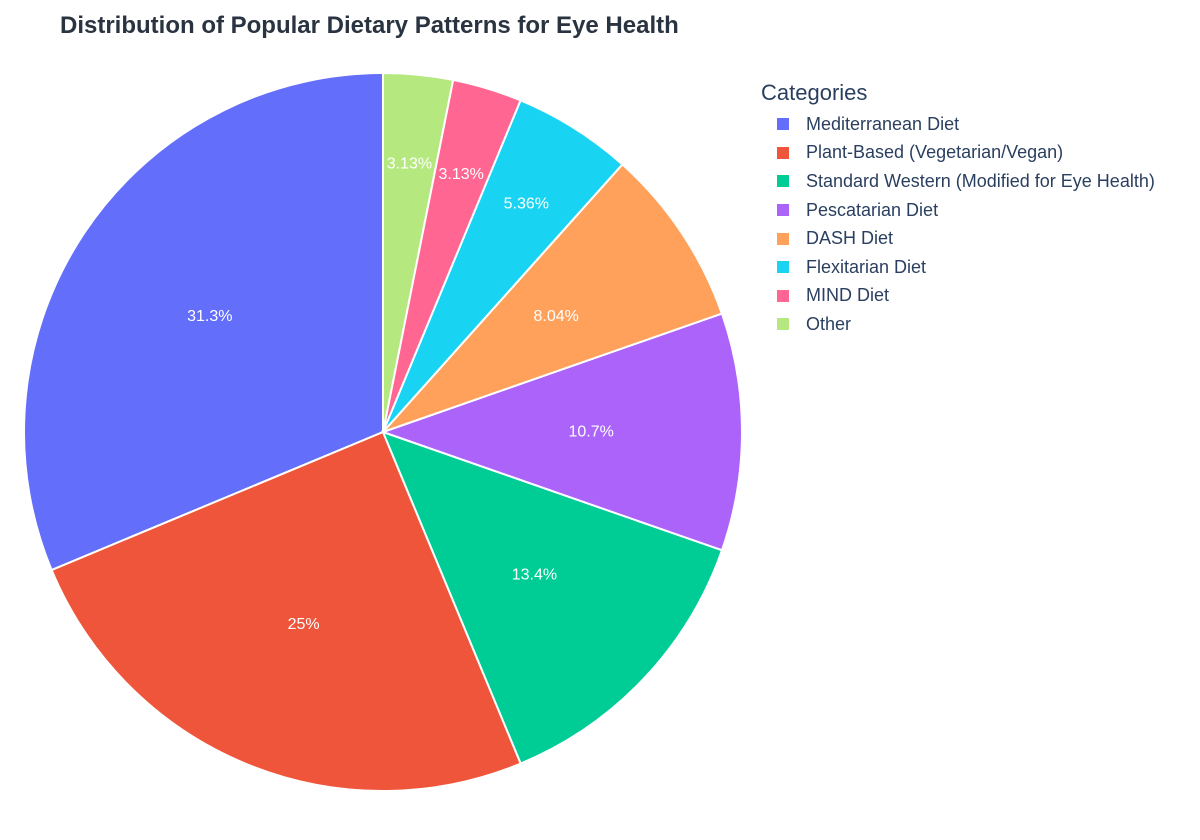 The height and width of the screenshot is (840, 1200). Describe the element at coordinates (461, 174) in the screenshot. I see `slice-label-mind-diet: 3.13%` at that location.